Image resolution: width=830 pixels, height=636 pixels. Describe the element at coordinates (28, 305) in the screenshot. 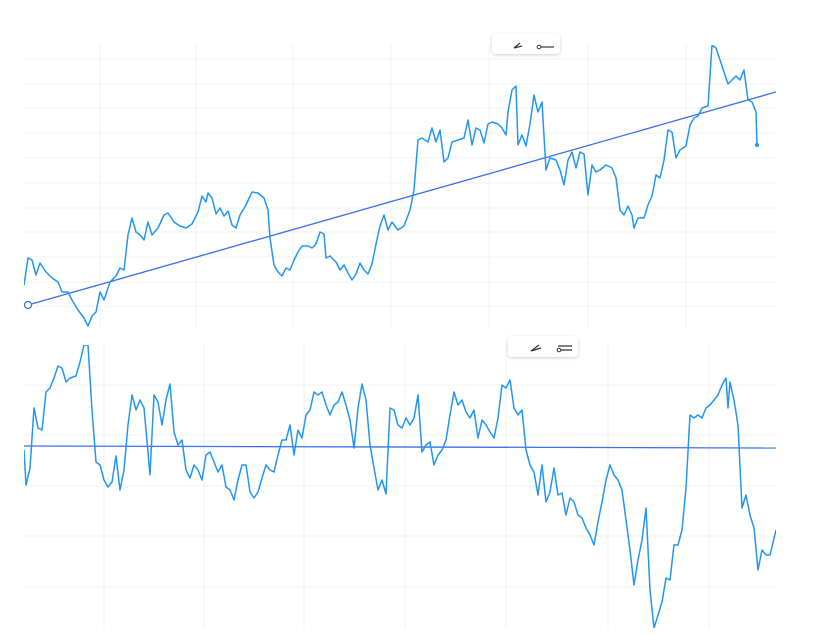

I see `trend-handle` at that location.